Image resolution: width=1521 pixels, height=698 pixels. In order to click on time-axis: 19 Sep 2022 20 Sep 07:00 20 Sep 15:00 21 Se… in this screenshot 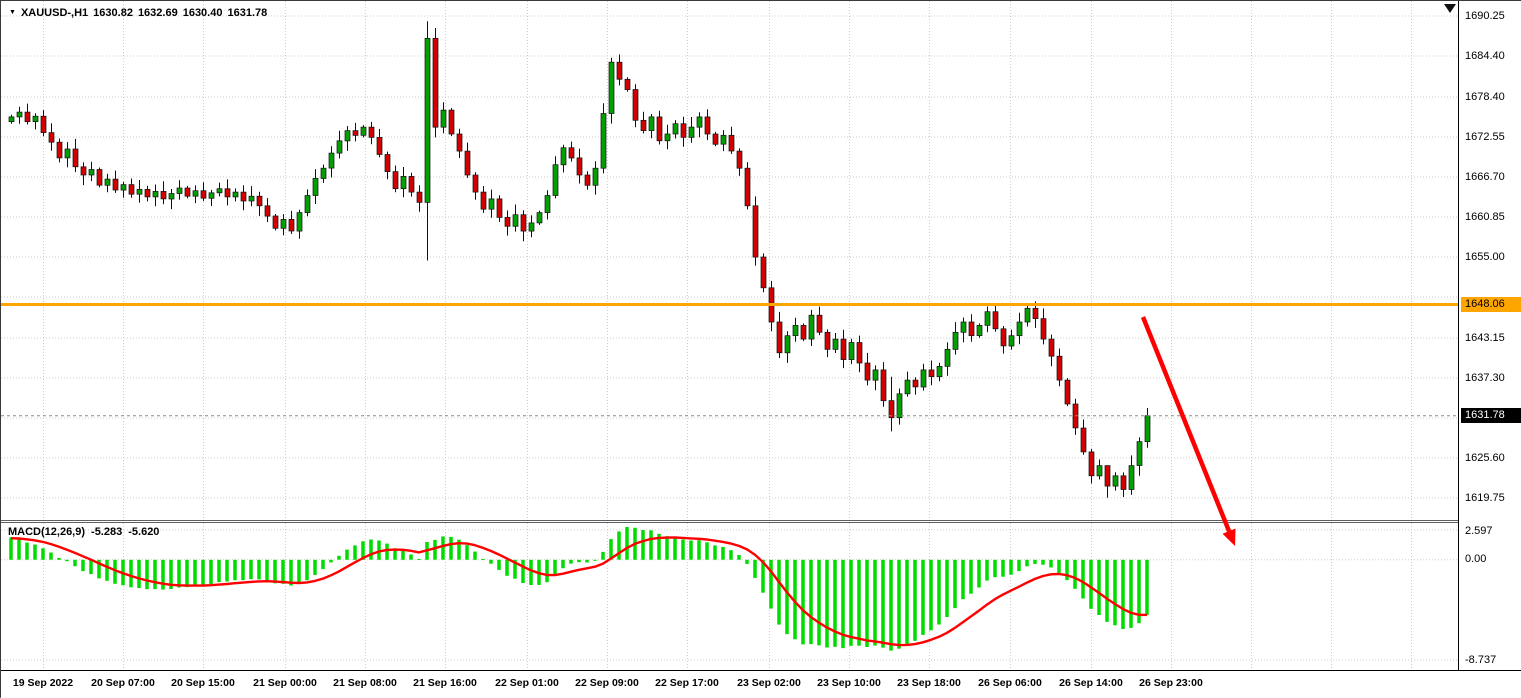, I will do `click(761, 684)`.